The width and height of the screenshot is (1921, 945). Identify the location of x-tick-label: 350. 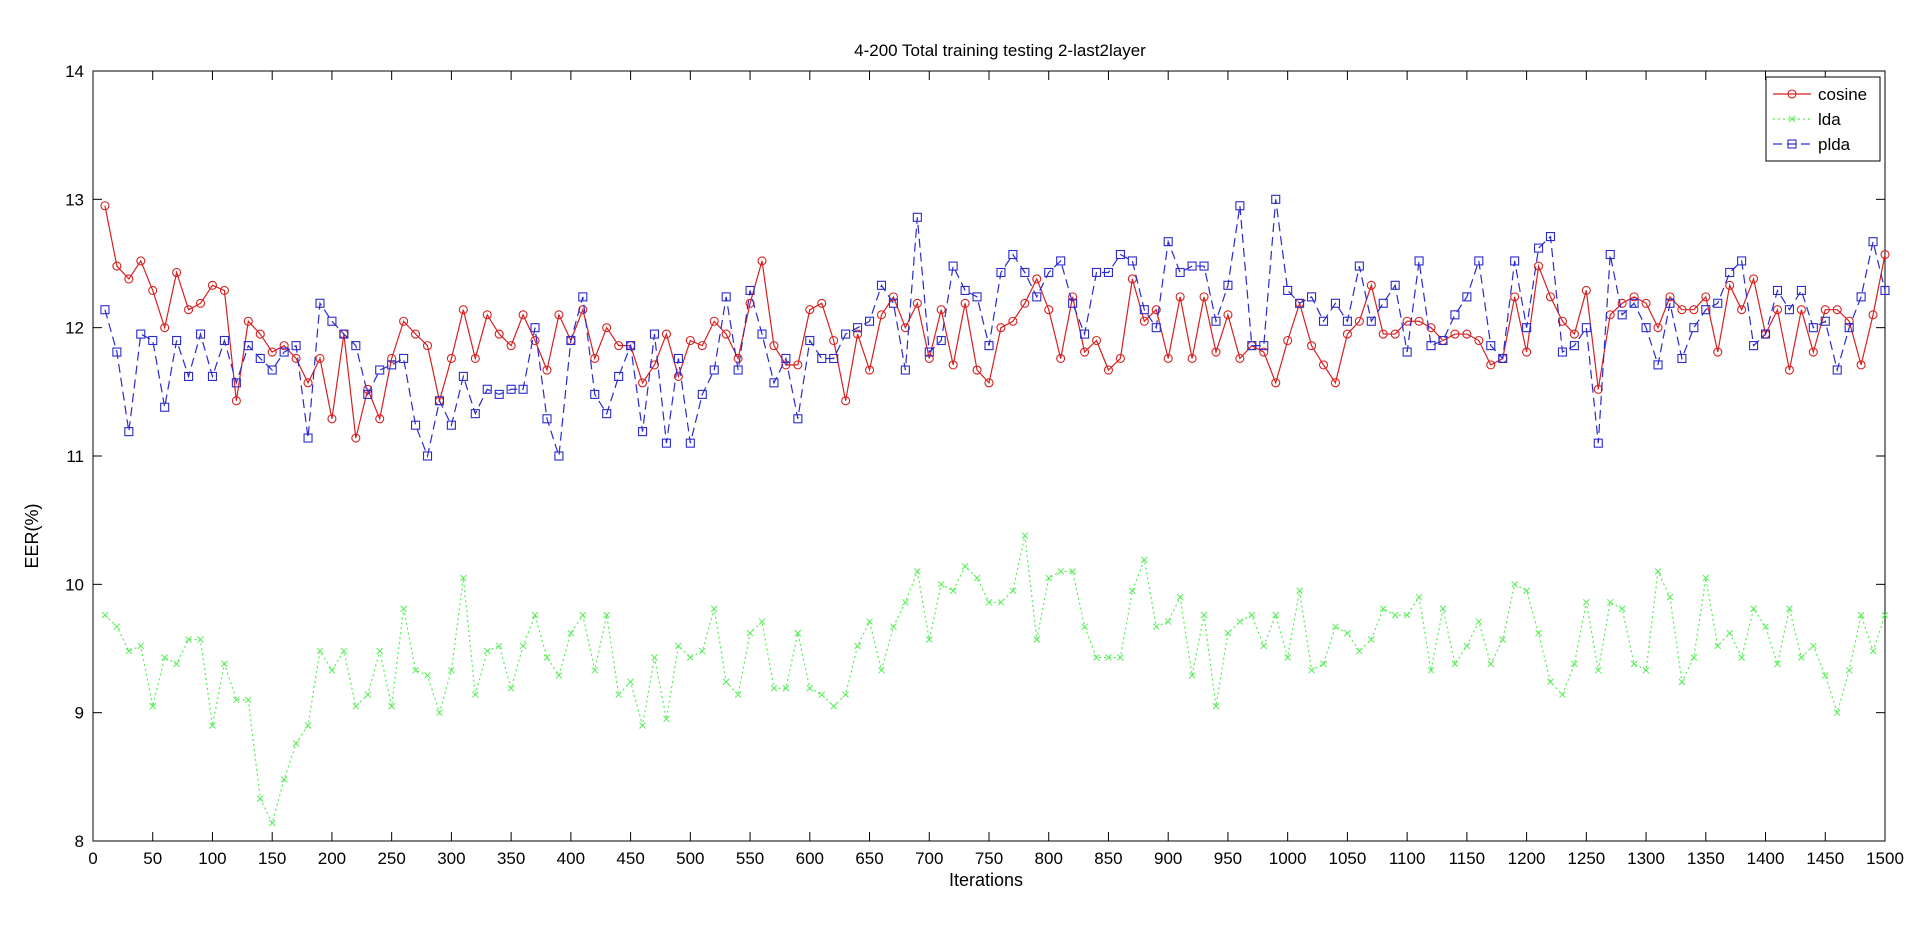
(511, 858).